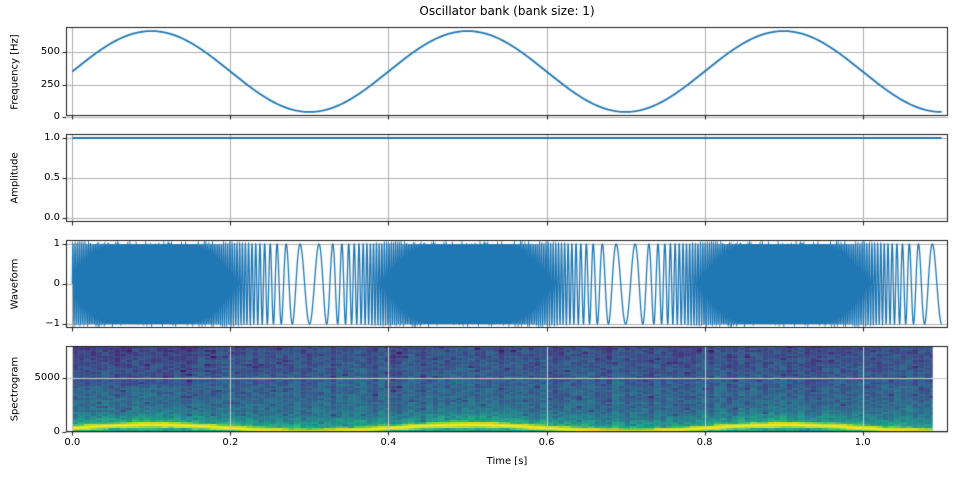 The height and width of the screenshot is (480, 960). What do you see at coordinates (507, 11) in the screenshot?
I see `figure-title: Oscillator bank (bank size: 1)` at bounding box center [507, 11].